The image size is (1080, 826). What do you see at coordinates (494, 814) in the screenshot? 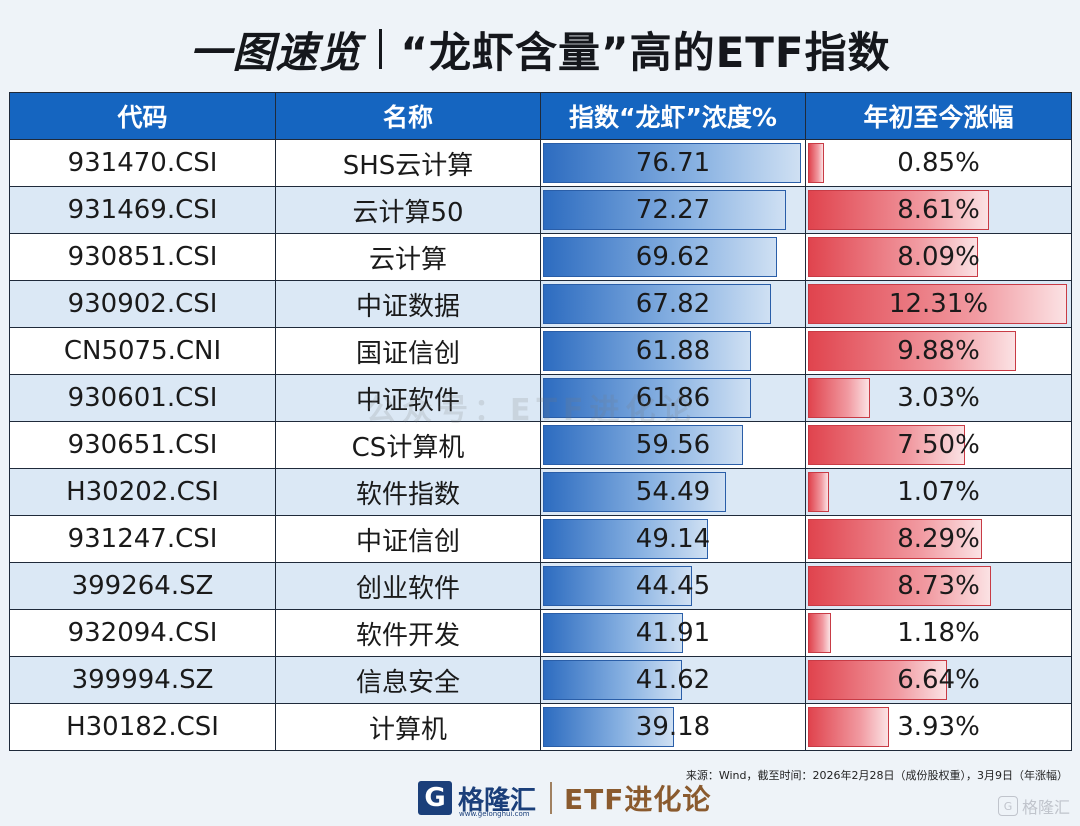
I see `brand-url: www.gelonghui.com` at bounding box center [494, 814].